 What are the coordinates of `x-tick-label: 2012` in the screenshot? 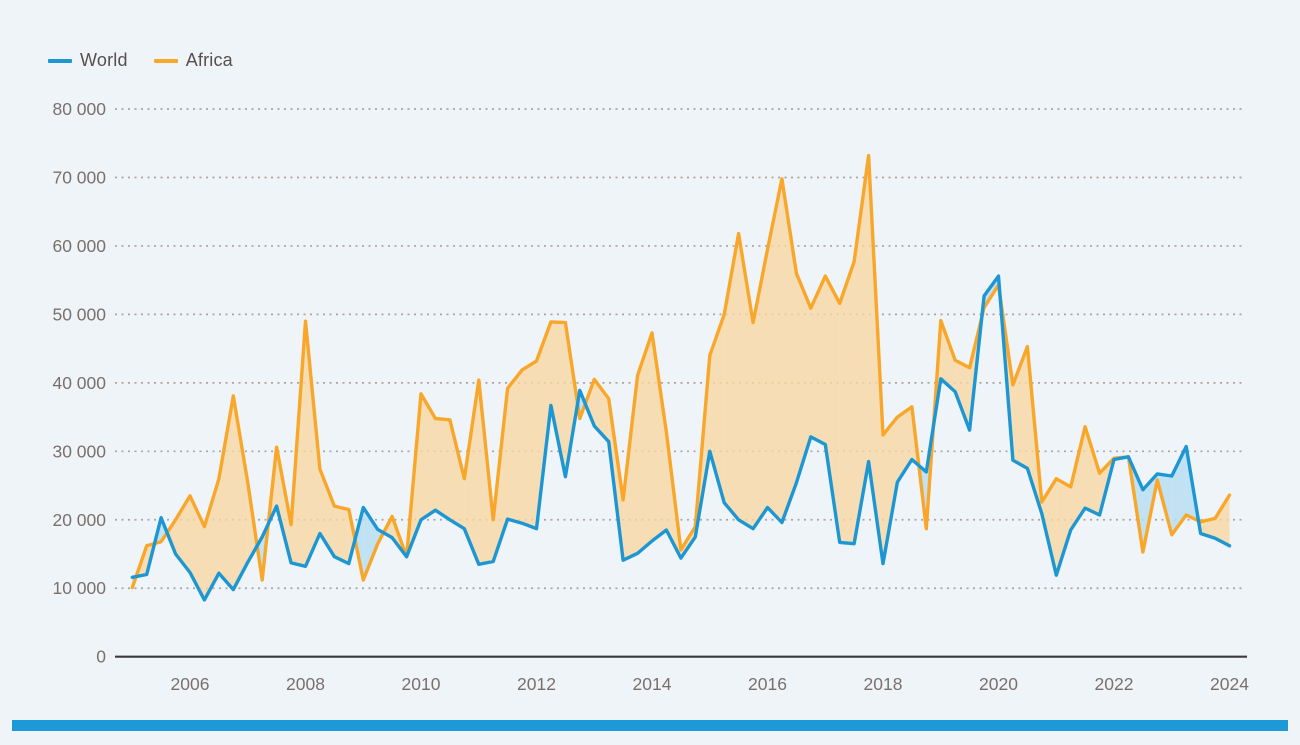 It's located at (536, 684).